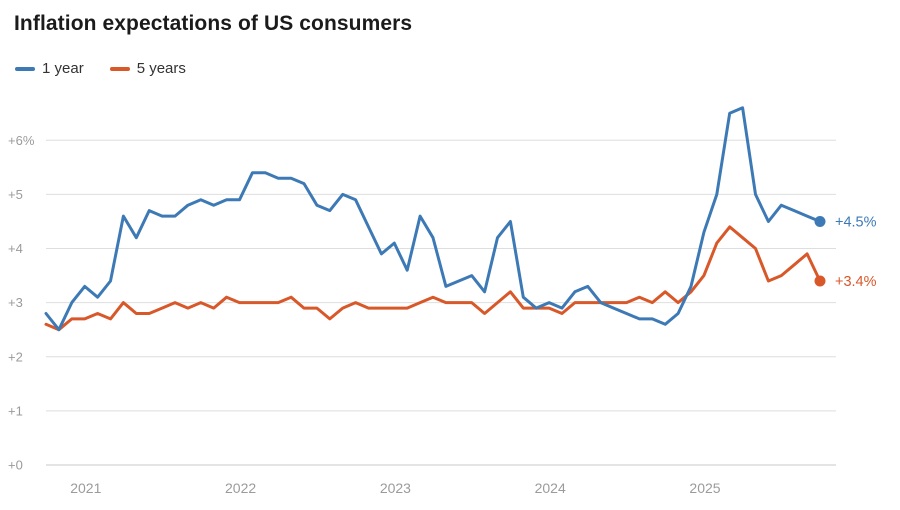 Image resolution: width=900 pixels, height=510 pixels. I want to click on legend-swatch-5-years, so click(119, 68).